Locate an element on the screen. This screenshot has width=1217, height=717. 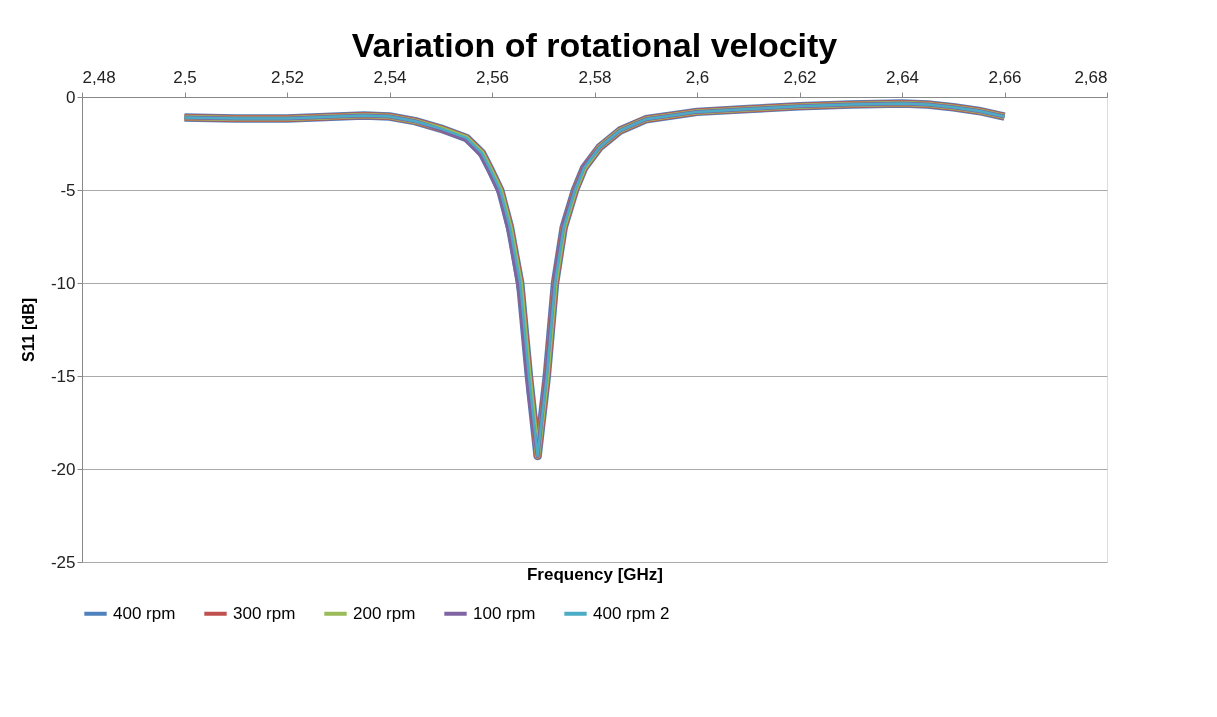
y-tick-label: -5 is located at coordinates (68, 190).